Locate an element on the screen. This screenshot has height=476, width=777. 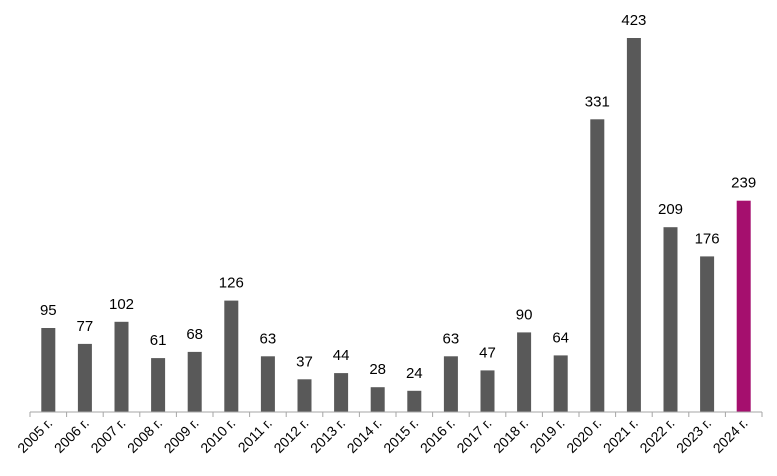
bar-value-label: 64 is located at coordinates (560, 337).